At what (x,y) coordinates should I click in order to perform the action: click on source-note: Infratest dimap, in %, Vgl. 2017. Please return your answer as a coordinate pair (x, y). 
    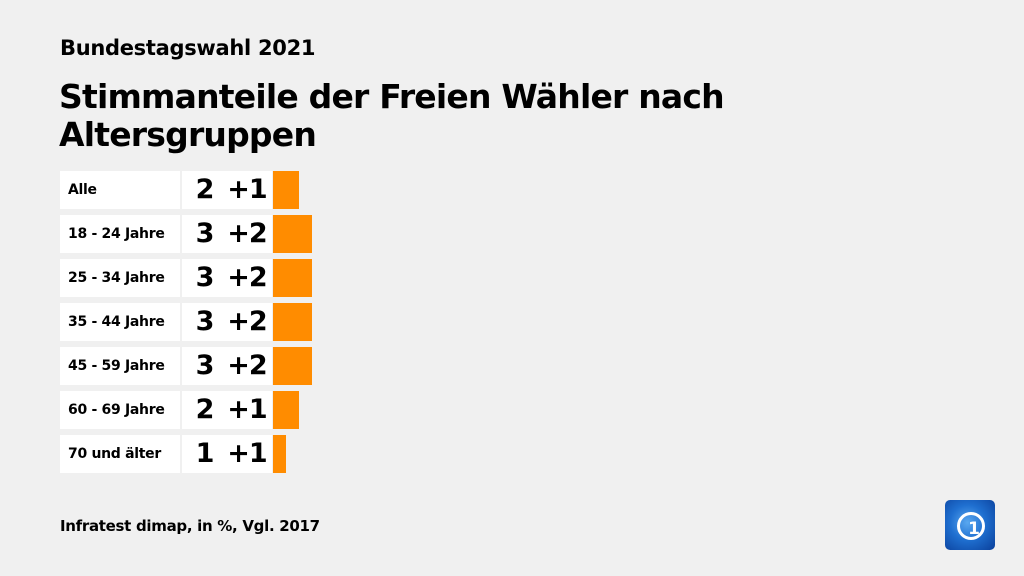
    Looking at the image, I should click on (190, 526).